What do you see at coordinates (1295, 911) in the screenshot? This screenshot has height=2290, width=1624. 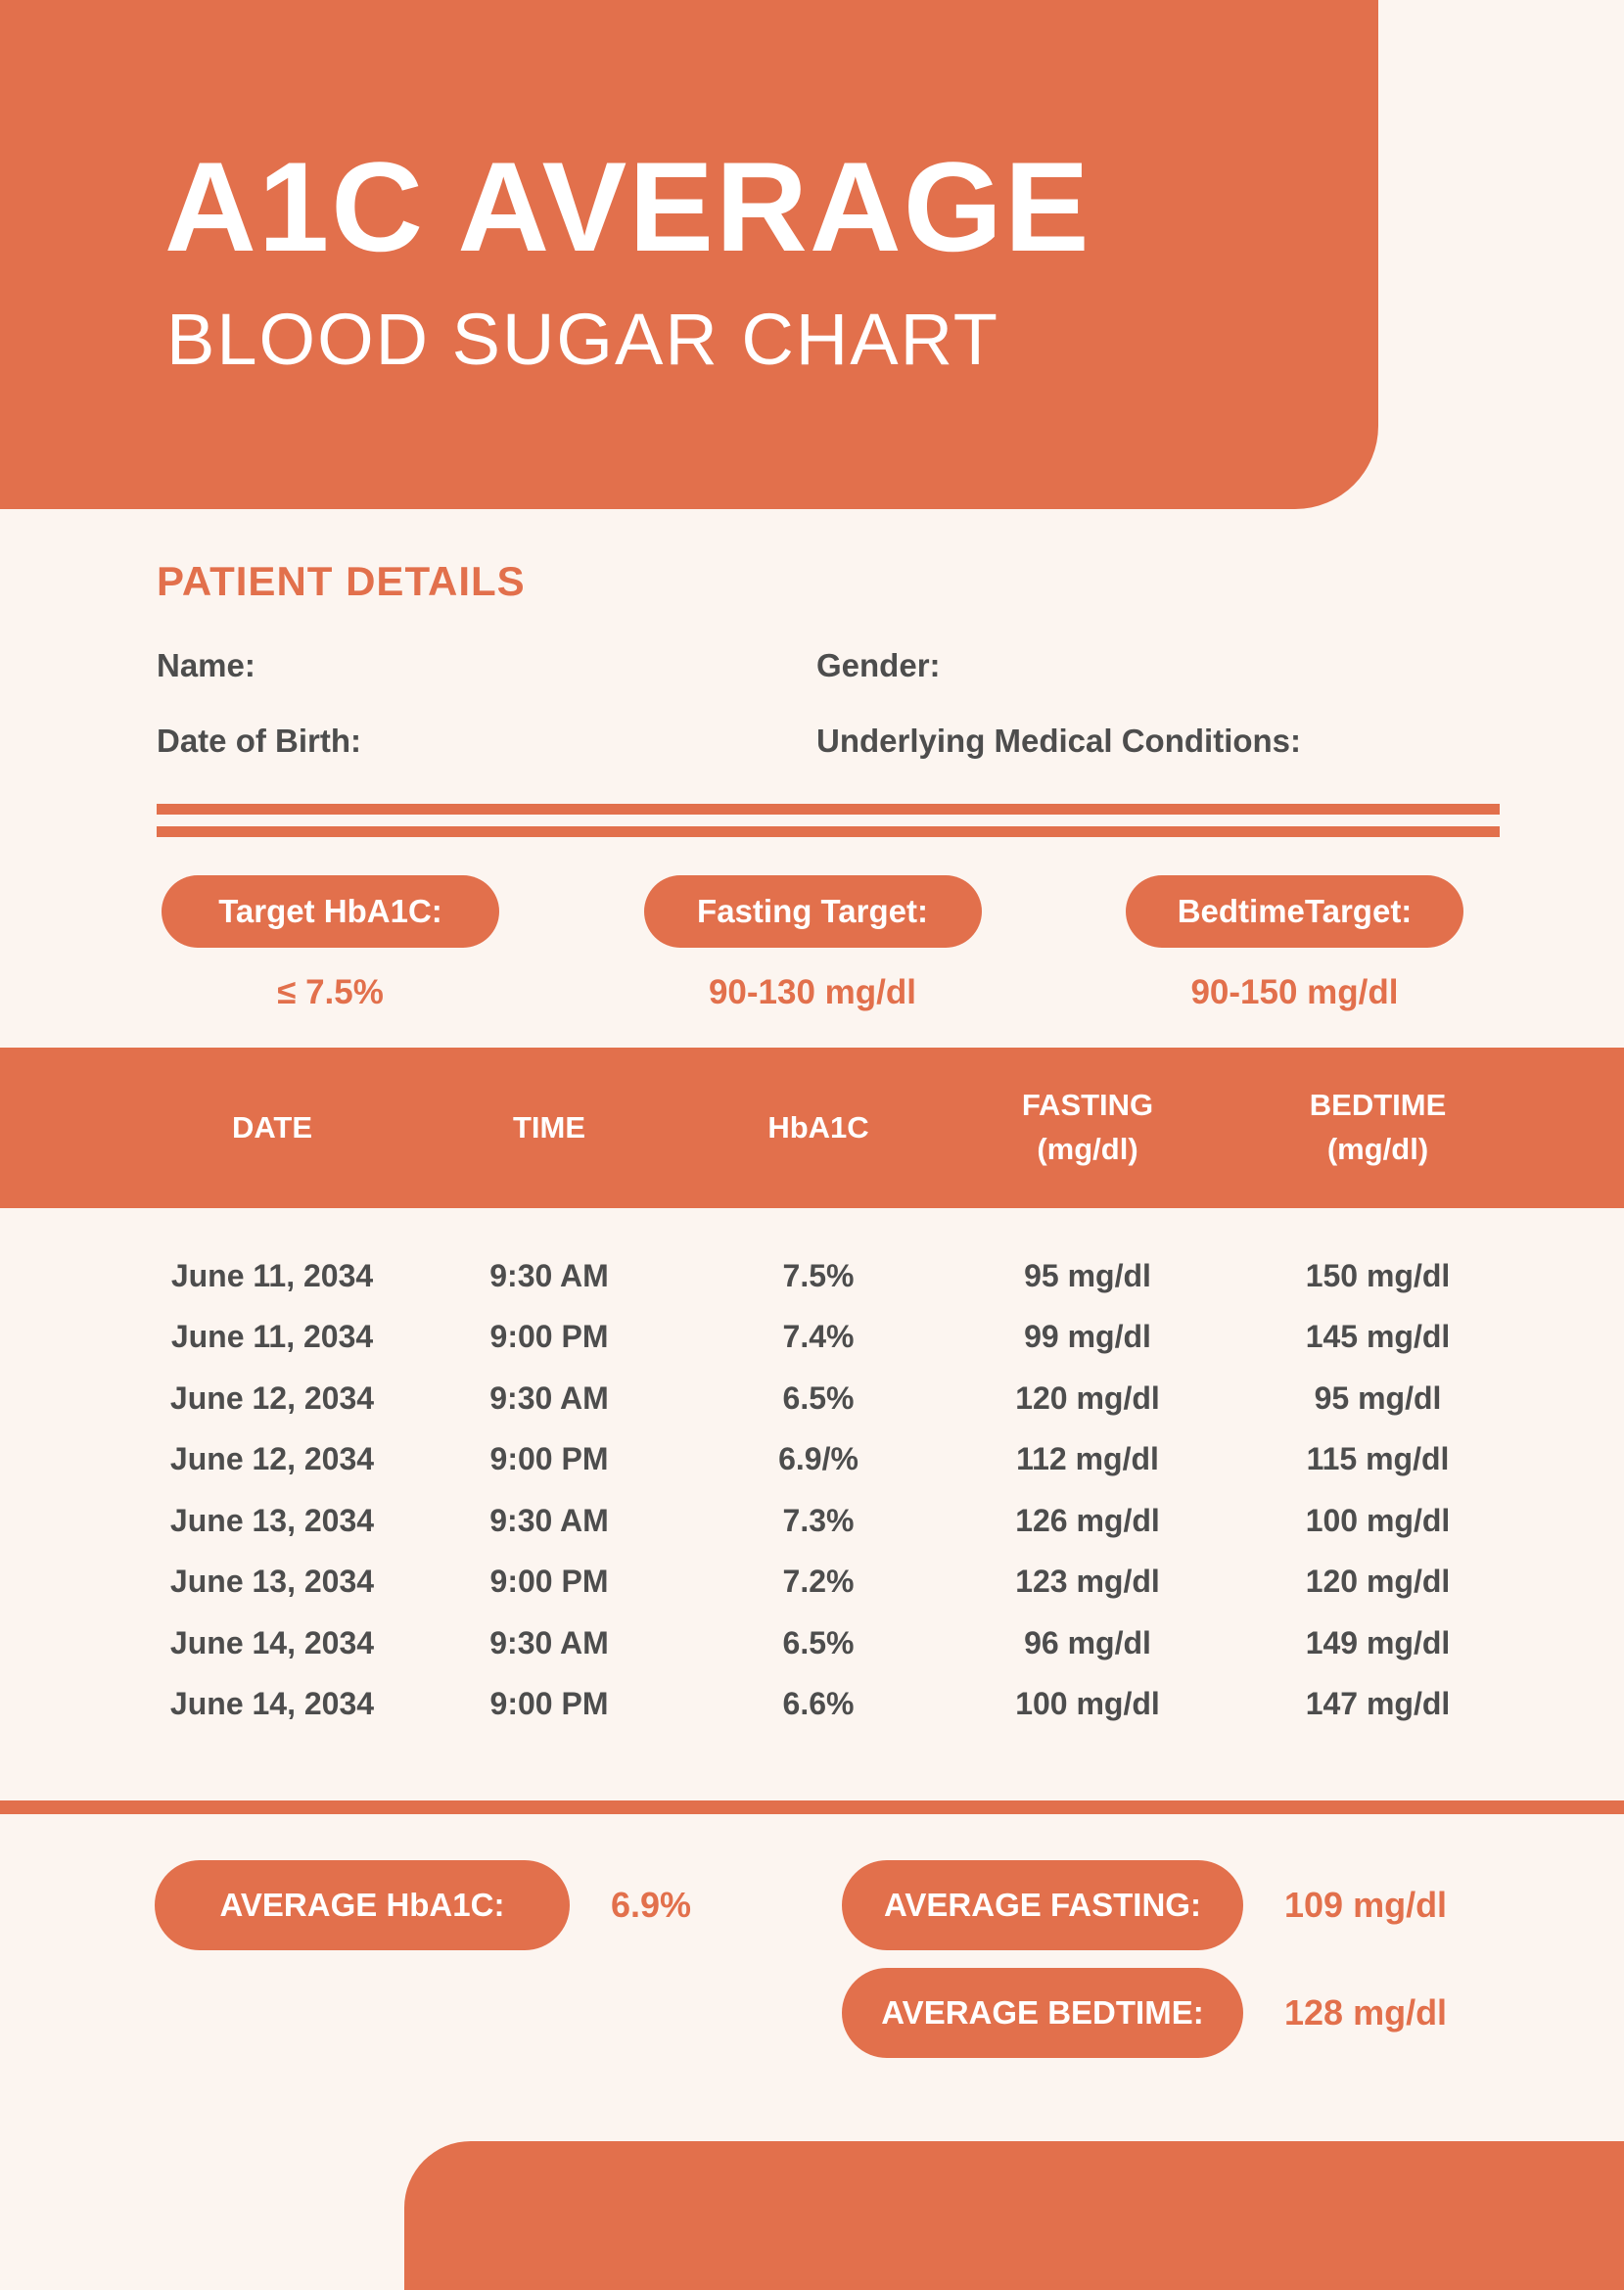 I see `target-bedtime-pill: BedtimeTarget:` at bounding box center [1295, 911].